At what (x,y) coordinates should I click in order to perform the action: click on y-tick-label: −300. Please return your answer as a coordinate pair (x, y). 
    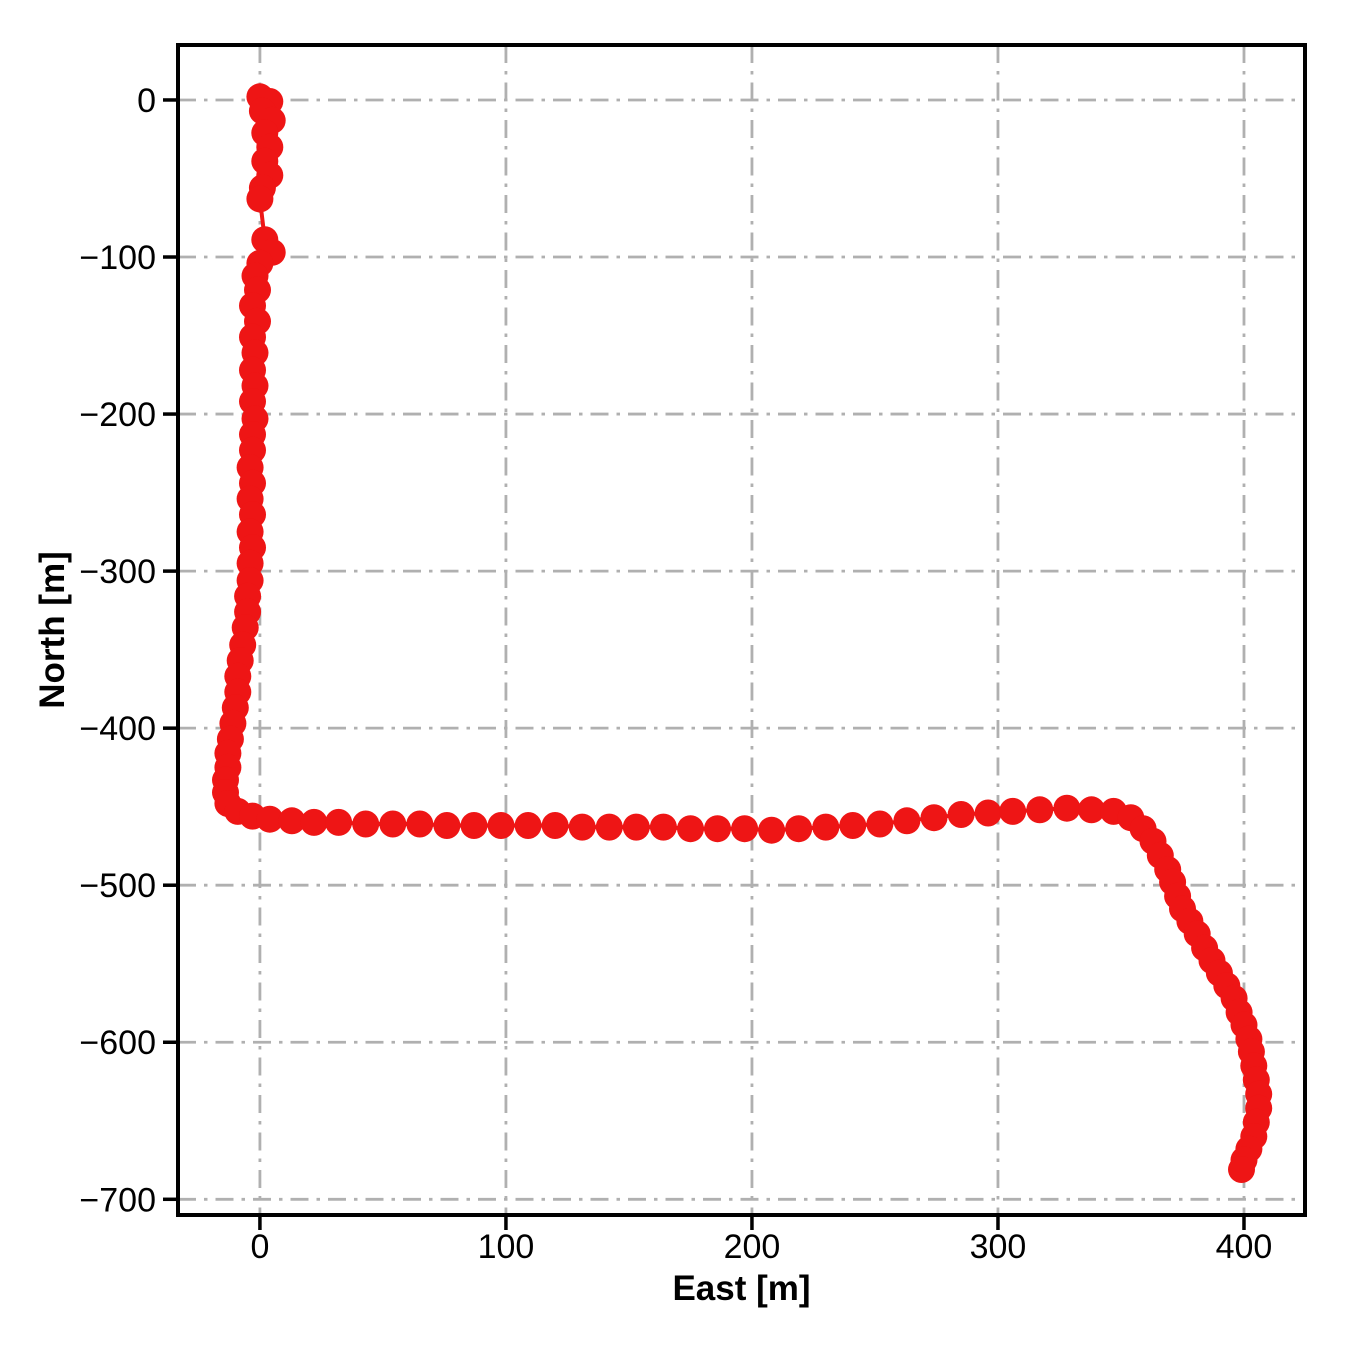
    Looking at the image, I should click on (117, 572).